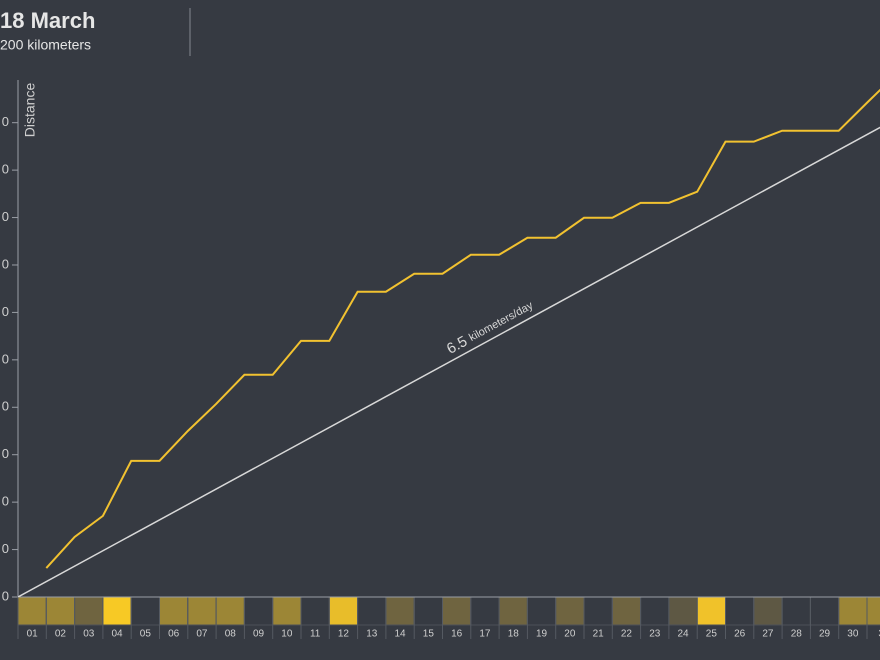  I want to click on x-tick-label: 30, so click(853, 634).